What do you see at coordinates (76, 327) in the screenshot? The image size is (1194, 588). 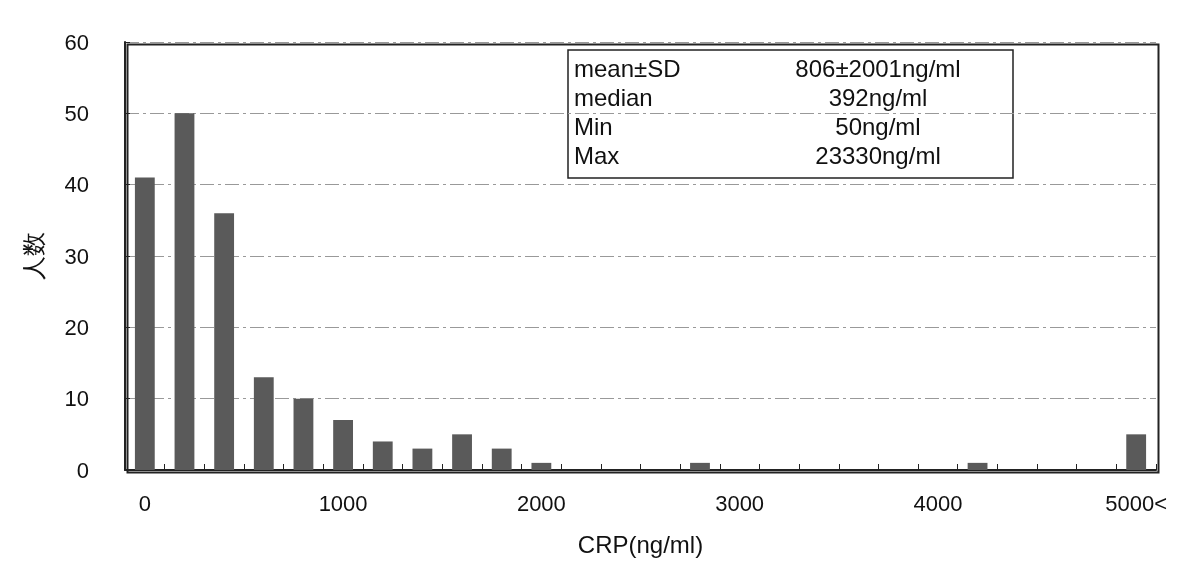 I see `y-tick-label: 20` at bounding box center [76, 327].